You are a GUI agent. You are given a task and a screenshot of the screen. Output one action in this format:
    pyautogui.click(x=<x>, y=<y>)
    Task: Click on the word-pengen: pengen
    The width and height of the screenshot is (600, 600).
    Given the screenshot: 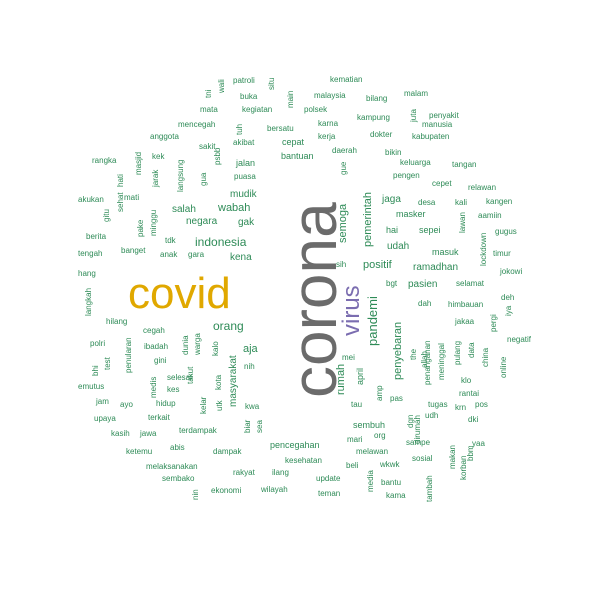 What is the action you would take?
    pyautogui.click(x=406, y=175)
    